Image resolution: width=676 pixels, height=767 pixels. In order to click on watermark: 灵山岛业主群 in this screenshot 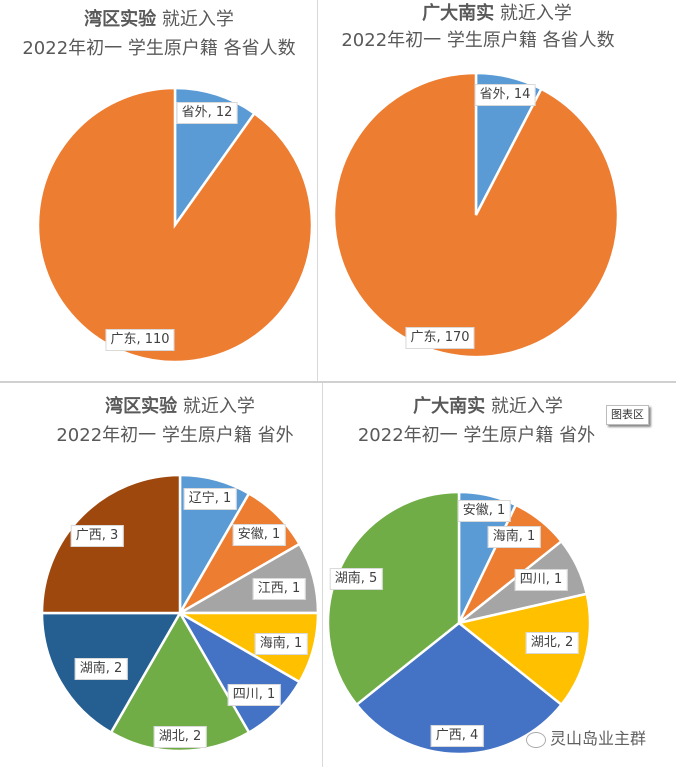, I will do `click(586, 737)`.